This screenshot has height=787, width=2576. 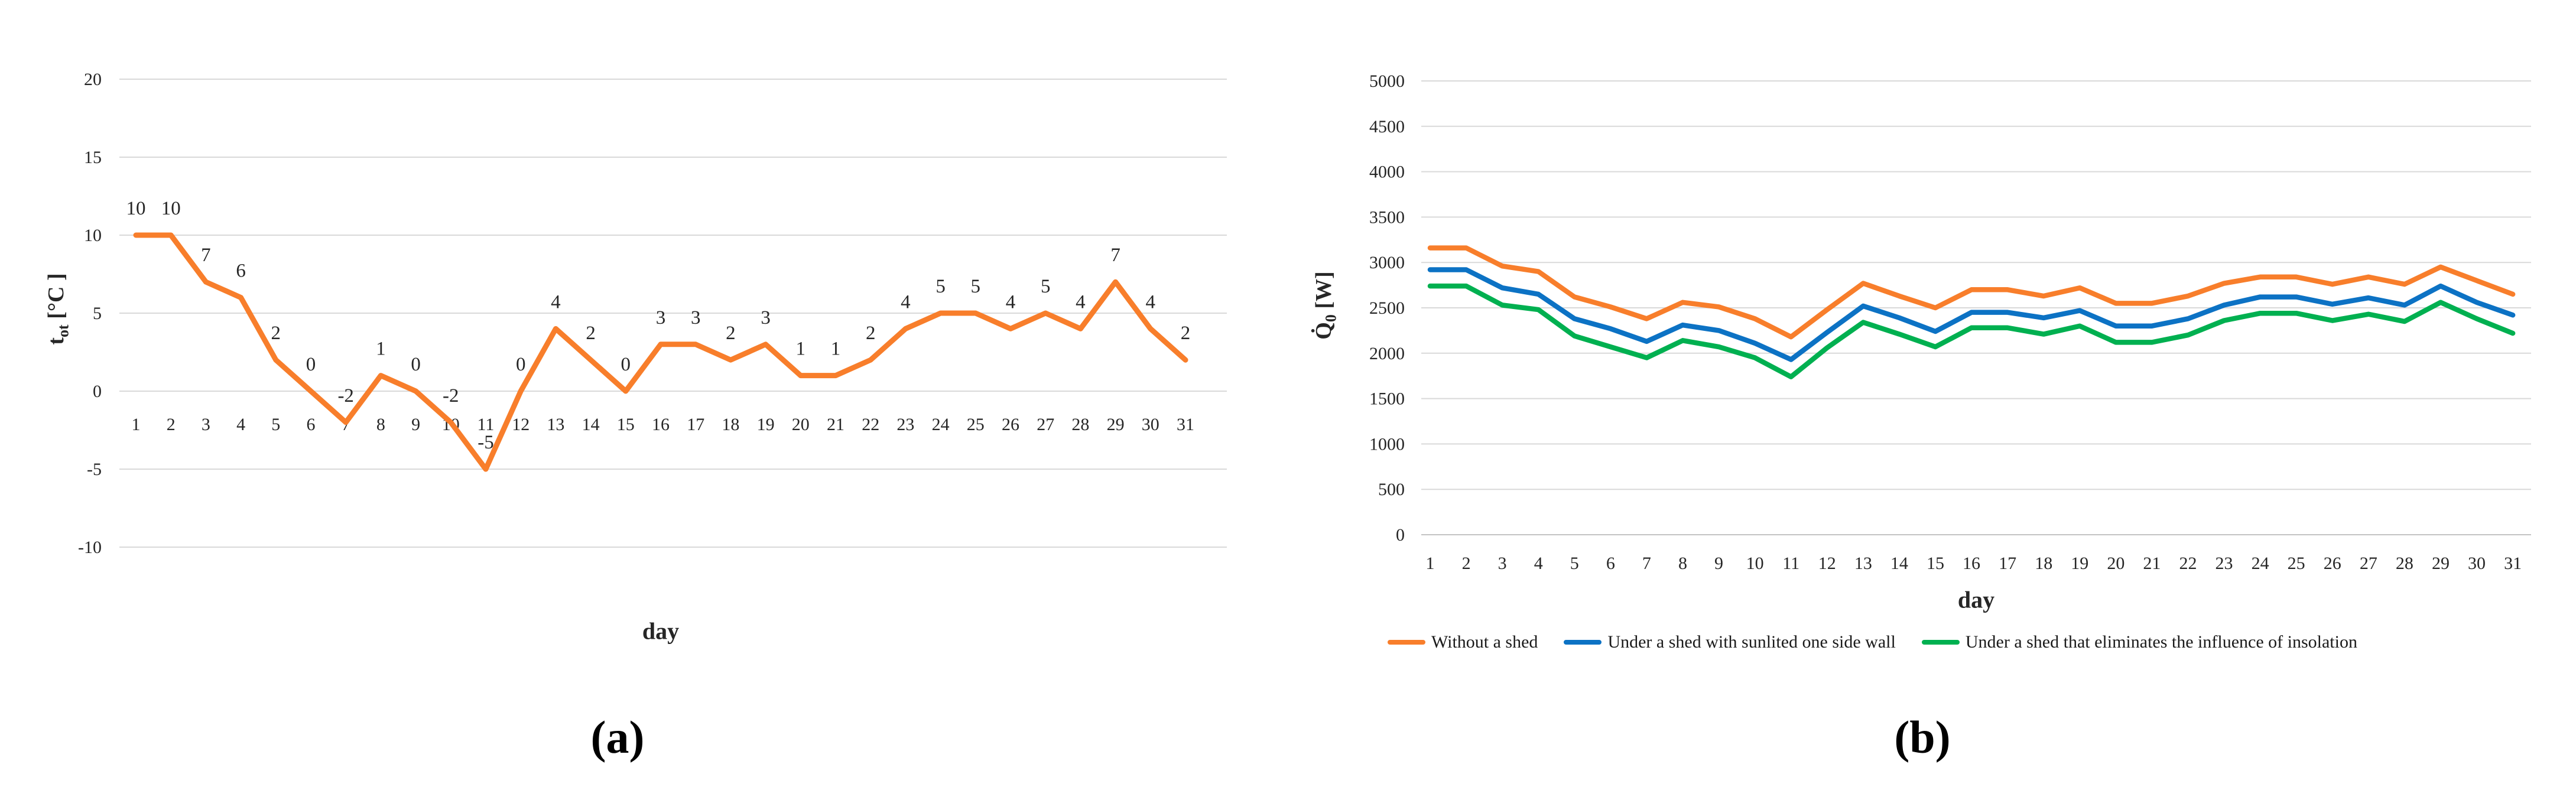 What do you see at coordinates (241, 271) in the screenshot?
I see `data-label: 6` at bounding box center [241, 271].